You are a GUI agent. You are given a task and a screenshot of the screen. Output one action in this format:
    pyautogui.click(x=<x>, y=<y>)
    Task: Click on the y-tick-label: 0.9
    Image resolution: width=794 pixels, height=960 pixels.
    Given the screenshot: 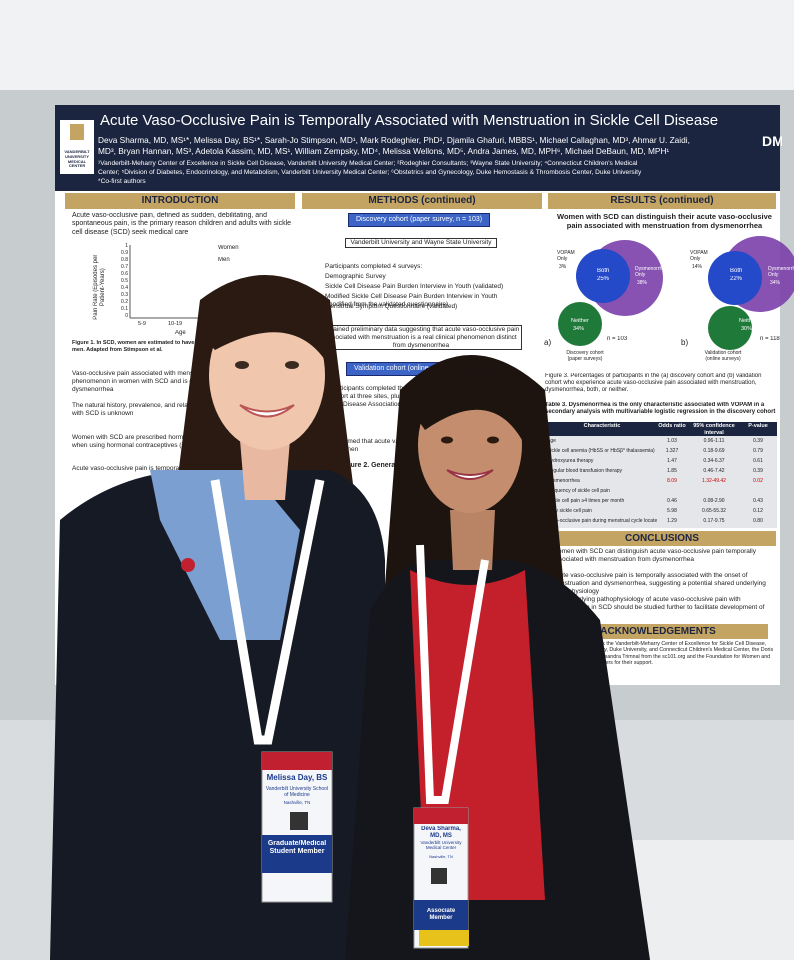 What is the action you would take?
    pyautogui.click(x=124, y=253)
    